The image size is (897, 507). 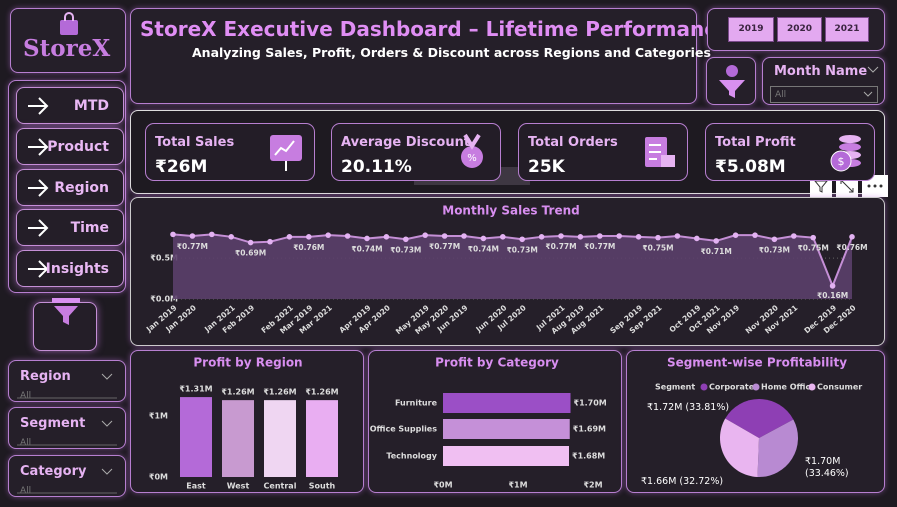 I want to click on kpi-value: 25K, so click(x=546, y=167).